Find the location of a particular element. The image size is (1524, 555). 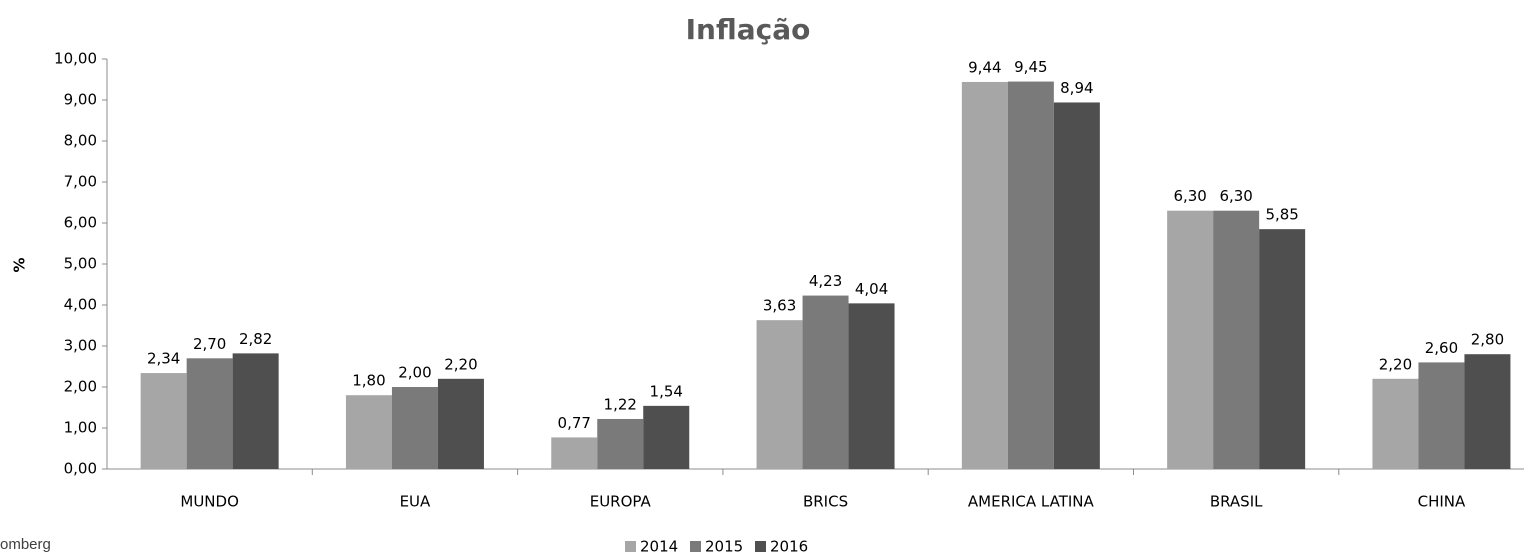

y-tick-label: 5,00 is located at coordinates (80, 264).